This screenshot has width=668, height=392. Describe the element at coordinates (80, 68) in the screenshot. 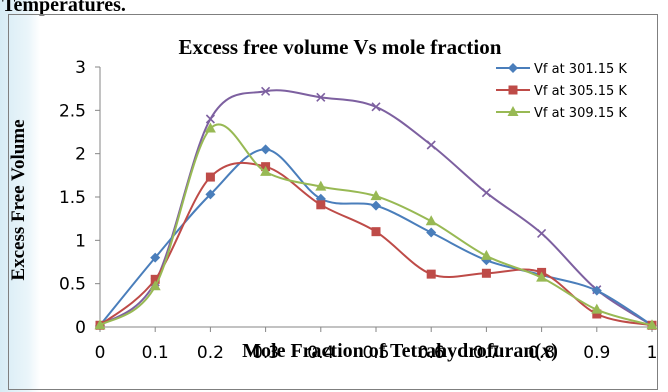

I see `y-tick-label: 3` at that location.